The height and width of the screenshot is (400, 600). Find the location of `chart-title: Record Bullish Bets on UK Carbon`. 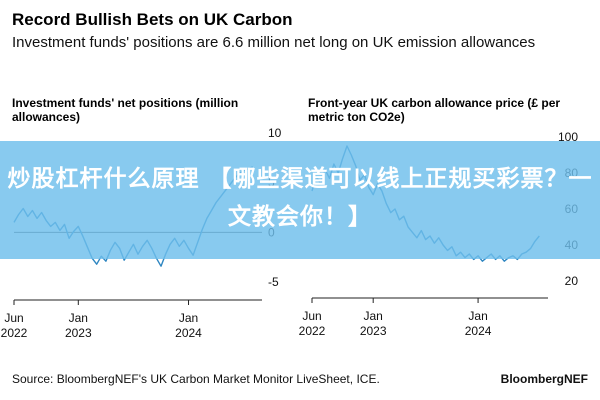

chart-title: Record Bullish Bets on UK Carbon is located at coordinates (152, 19).